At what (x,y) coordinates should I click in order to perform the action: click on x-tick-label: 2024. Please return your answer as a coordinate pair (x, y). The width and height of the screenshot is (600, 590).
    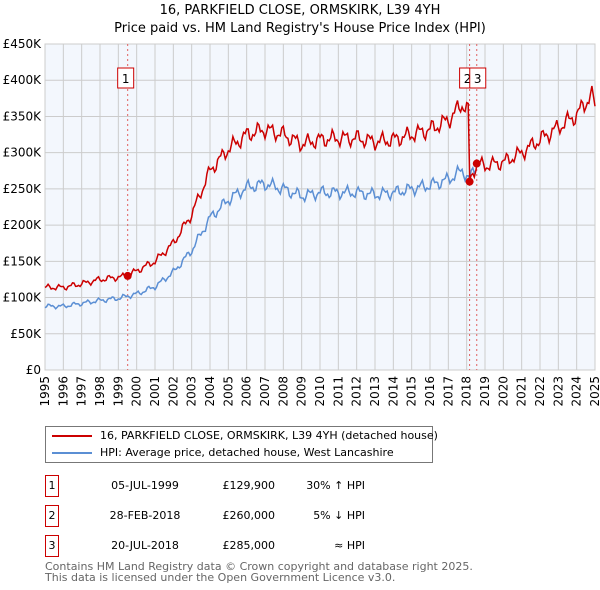
    Looking at the image, I should click on (577, 391).